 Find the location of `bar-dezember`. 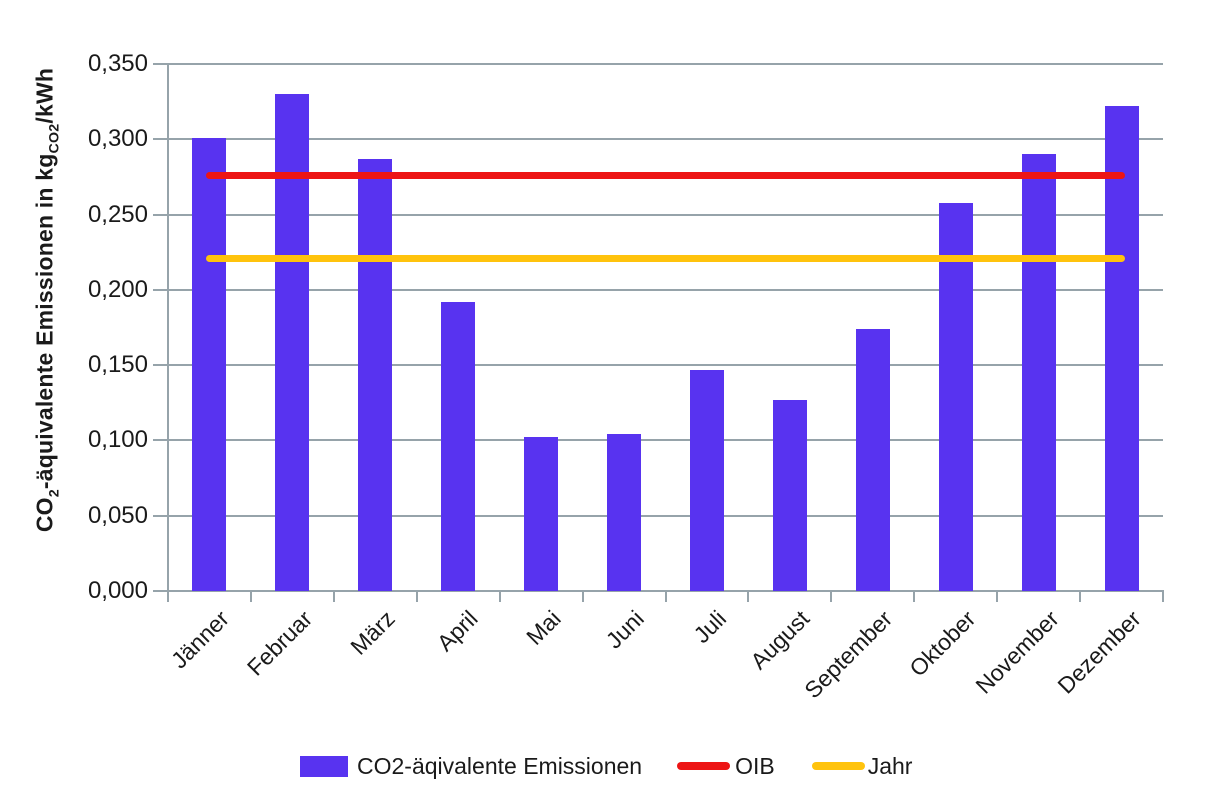

bar-dezember is located at coordinates (1121, 348).